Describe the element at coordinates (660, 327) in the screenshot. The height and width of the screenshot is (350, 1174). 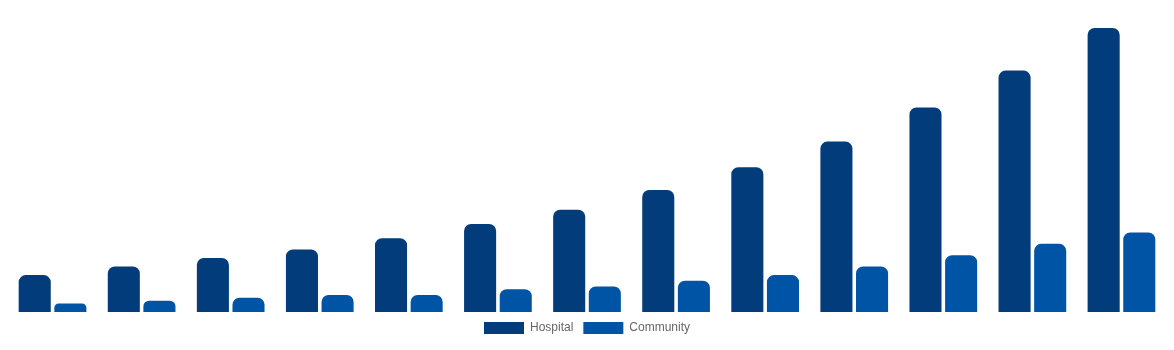
I see `legend-label: Community` at that location.